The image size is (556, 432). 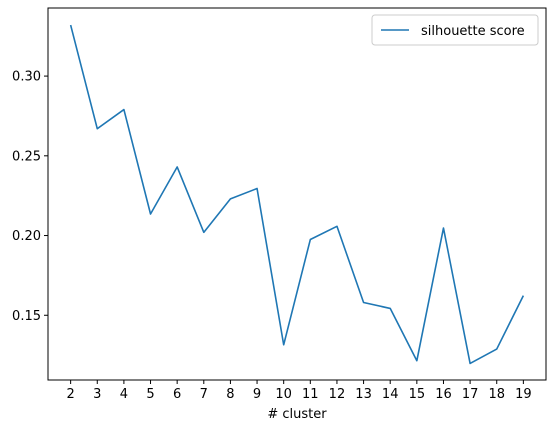 What do you see at coordinates (390, 394) in the screenshot?
I see `x-tick-label: 14` at bounding box center [390, 394].